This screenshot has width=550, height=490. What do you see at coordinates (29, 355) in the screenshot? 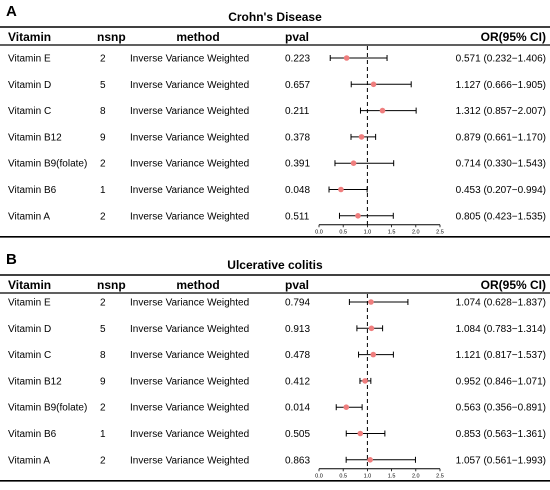
I see `row-vitamin: Vitamin C` at bounding box center [29, 355].